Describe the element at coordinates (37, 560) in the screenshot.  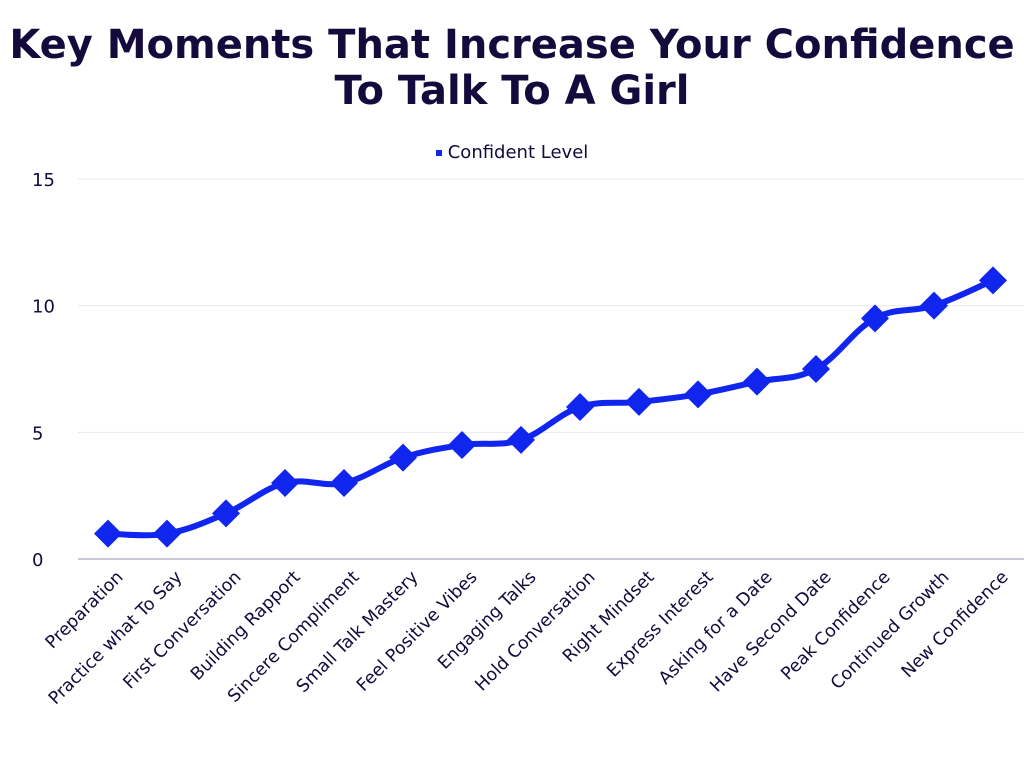
I see `y-tick-label: 0` at that location.